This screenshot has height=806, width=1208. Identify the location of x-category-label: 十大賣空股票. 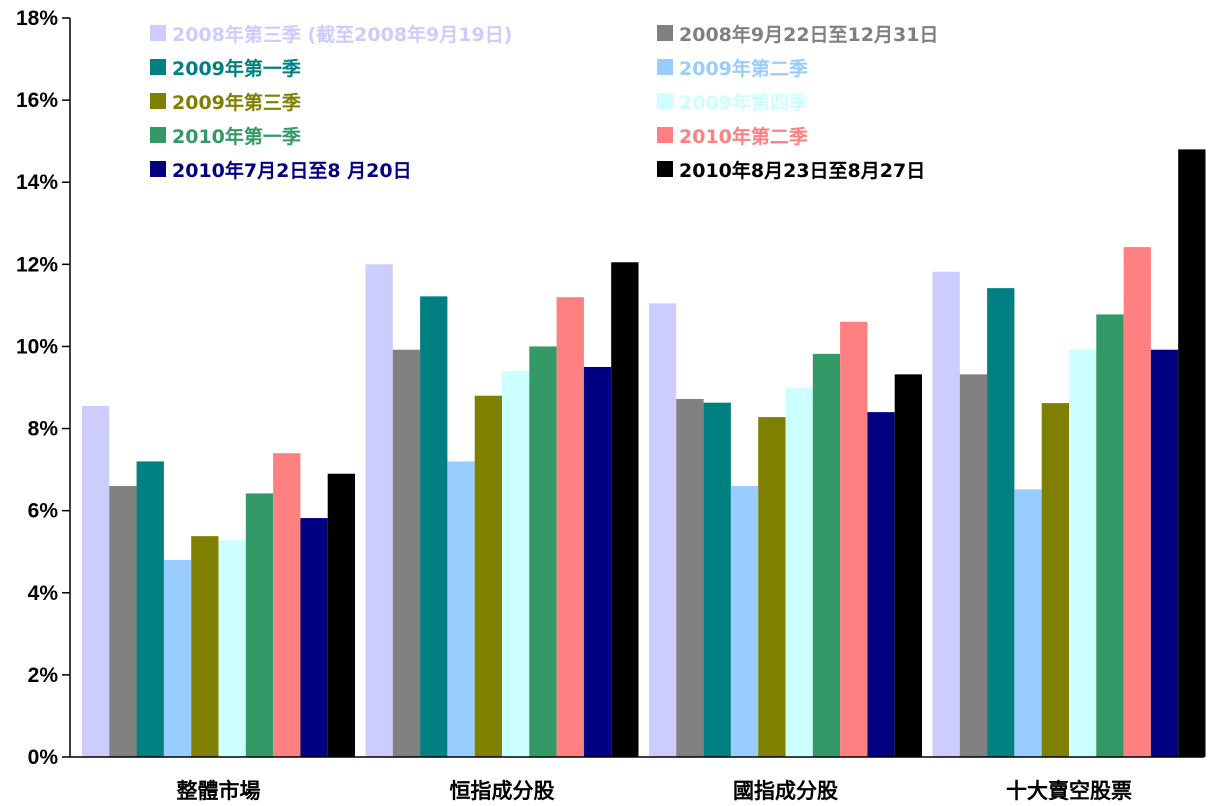
(1069, 791).